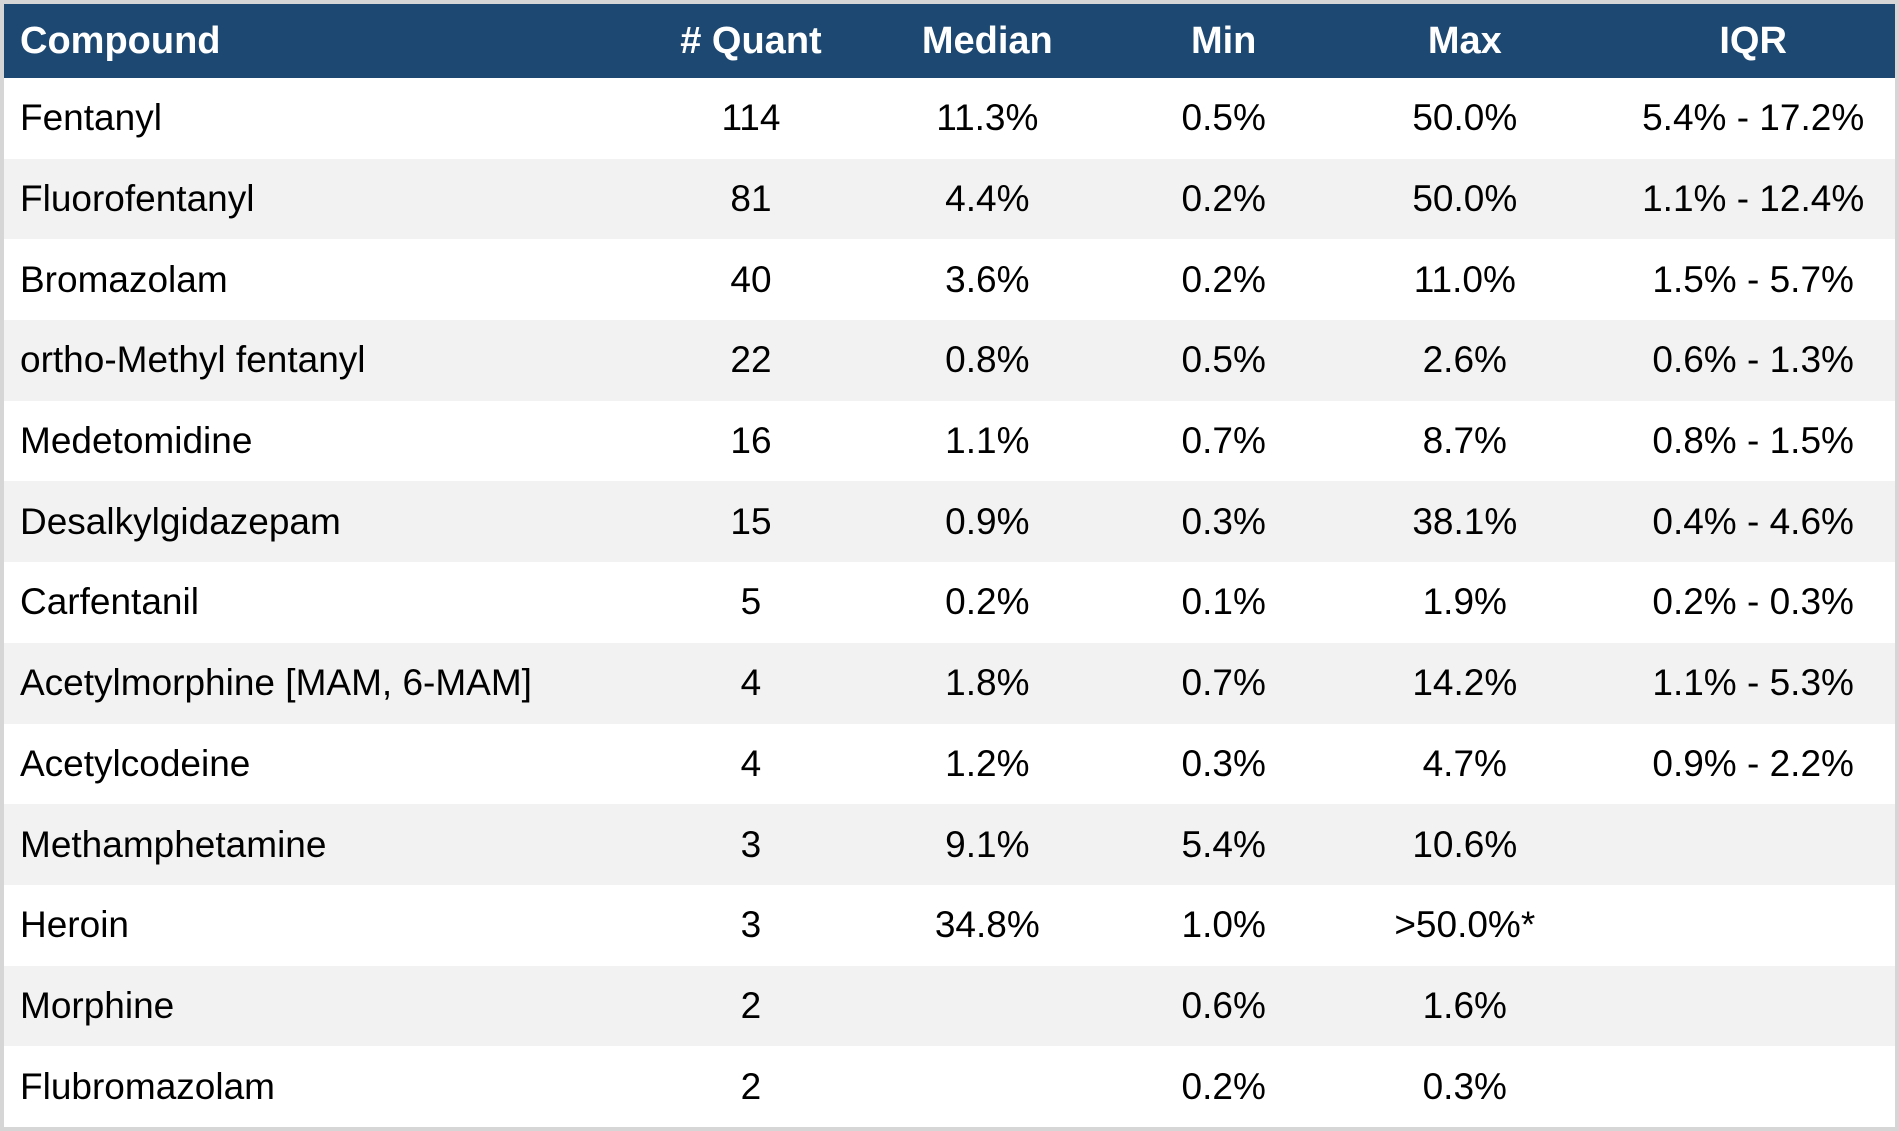 This screenshot has height=1131, width=1899. I want to click on cell-min: 0.1%, so click(1223, 602).